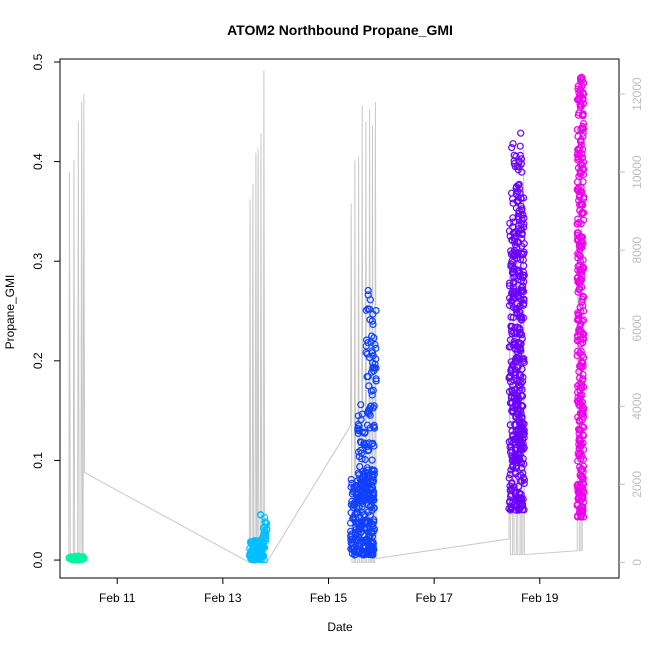  I want to click on y-tick-label: 0.2, so click(38, 360).